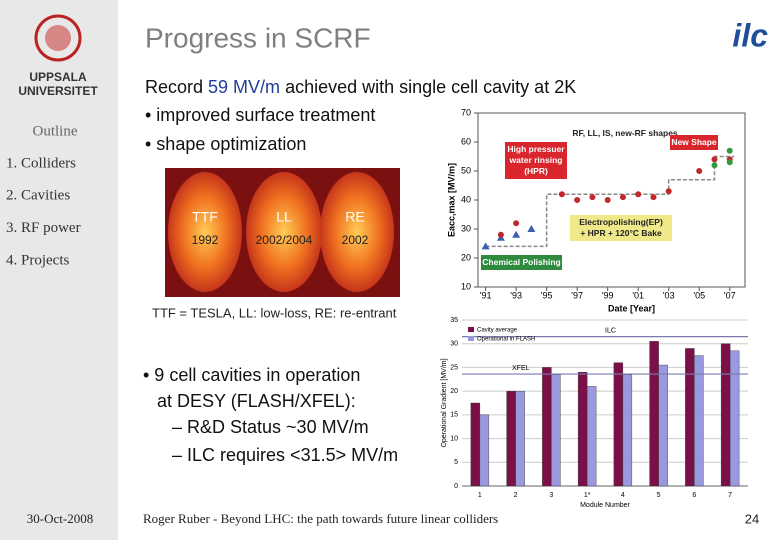  I want to click on x-tick-label: '03, so click(669, 295).